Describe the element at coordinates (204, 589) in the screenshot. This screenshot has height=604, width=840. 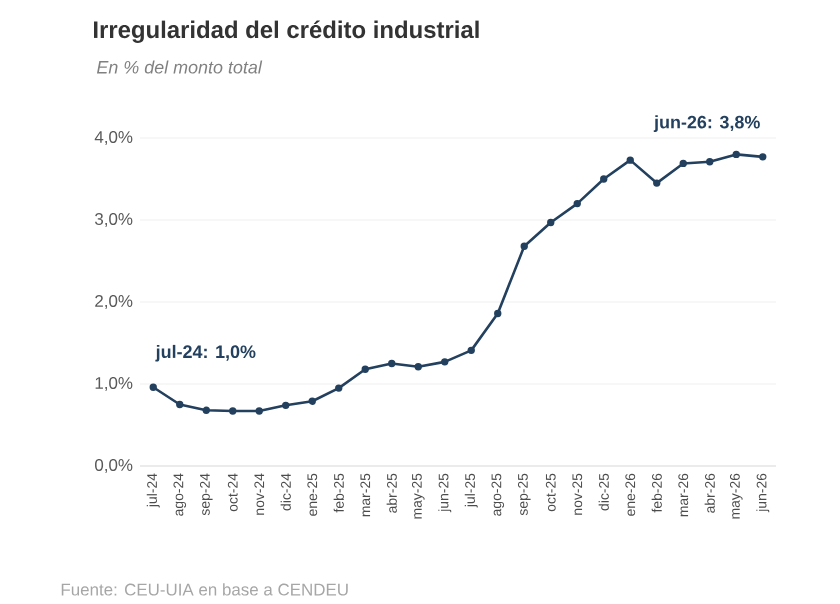
I see `source-note: Fuente: CEU-UIA en base a CENDEU` at that location.